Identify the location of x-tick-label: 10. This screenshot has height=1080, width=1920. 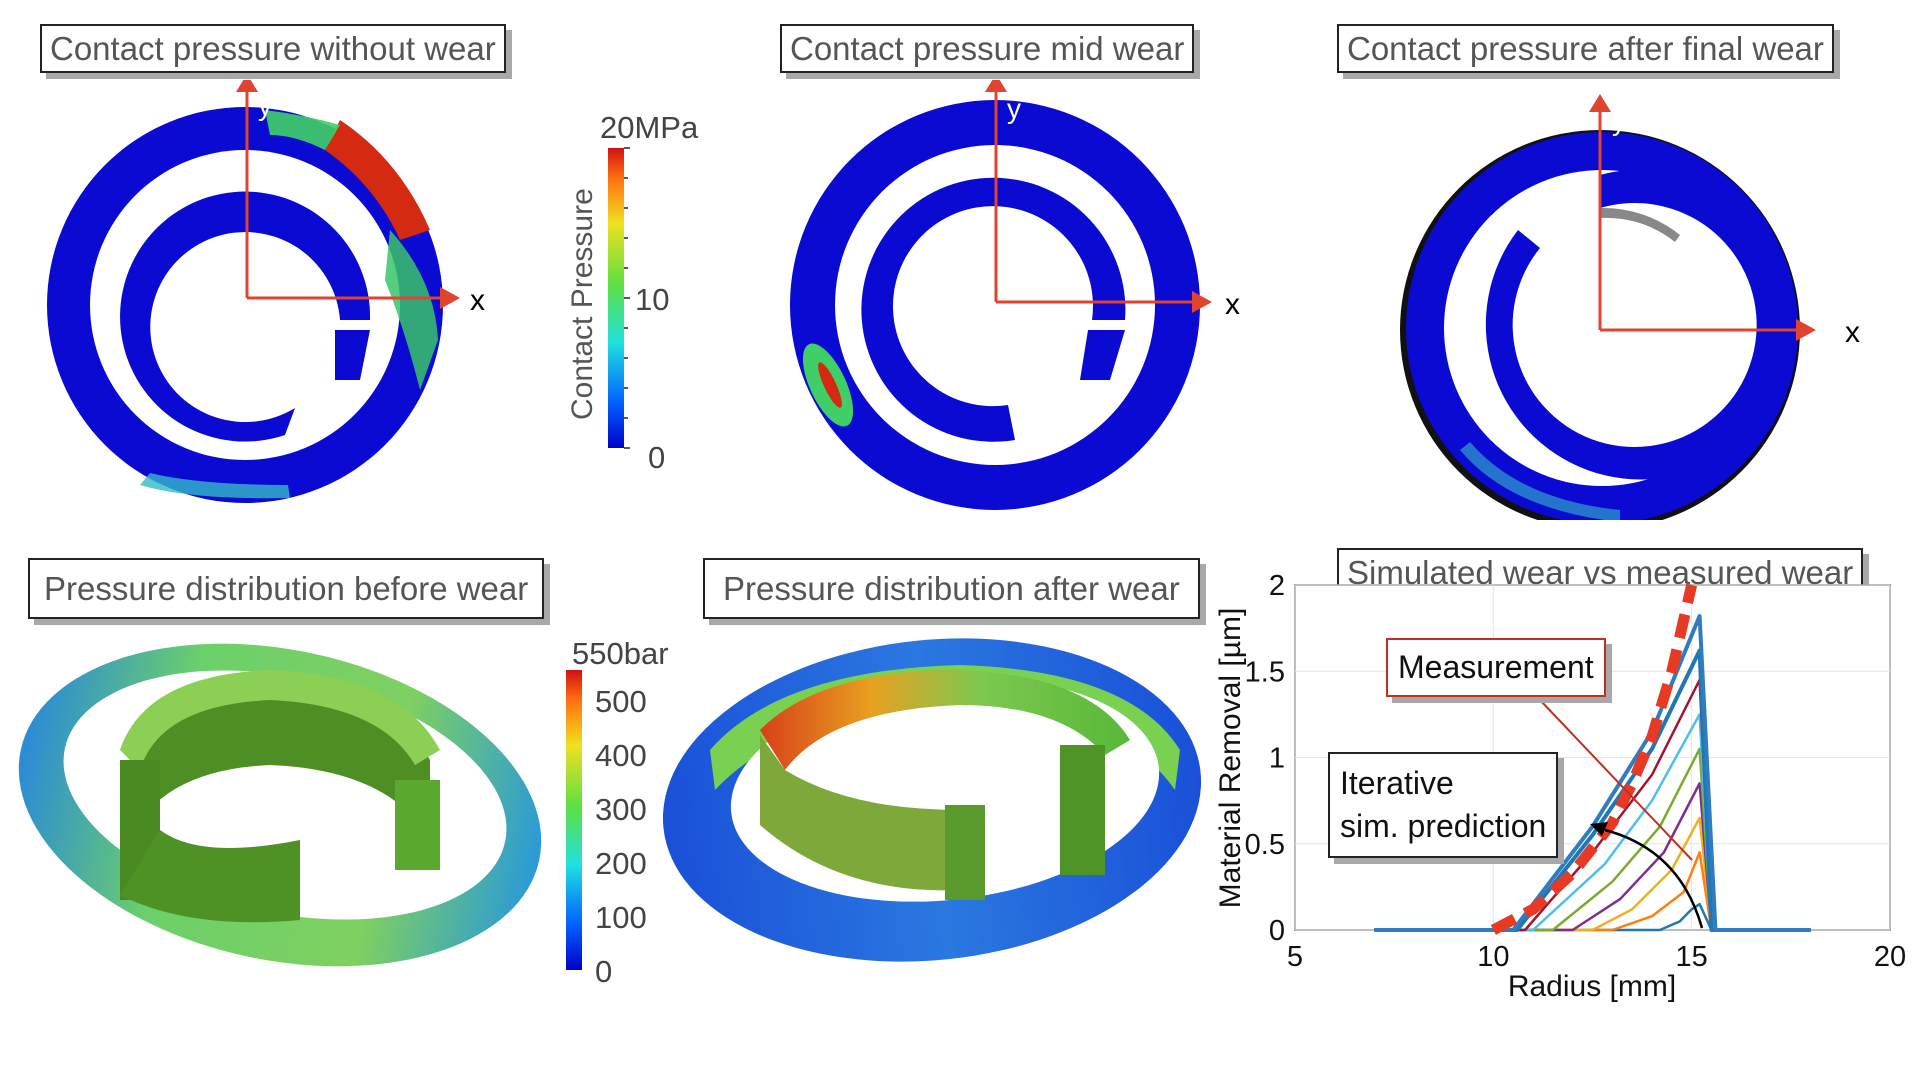
(1493, 957).